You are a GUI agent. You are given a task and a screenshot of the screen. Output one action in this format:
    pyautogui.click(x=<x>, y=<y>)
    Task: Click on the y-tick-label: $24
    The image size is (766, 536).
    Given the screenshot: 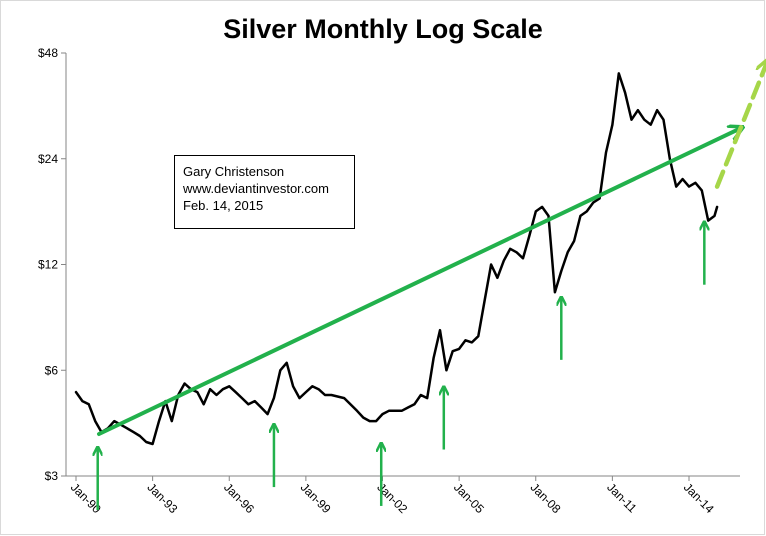 What is the action you would take?
    pyautogui.click(x=48, y=159)
    